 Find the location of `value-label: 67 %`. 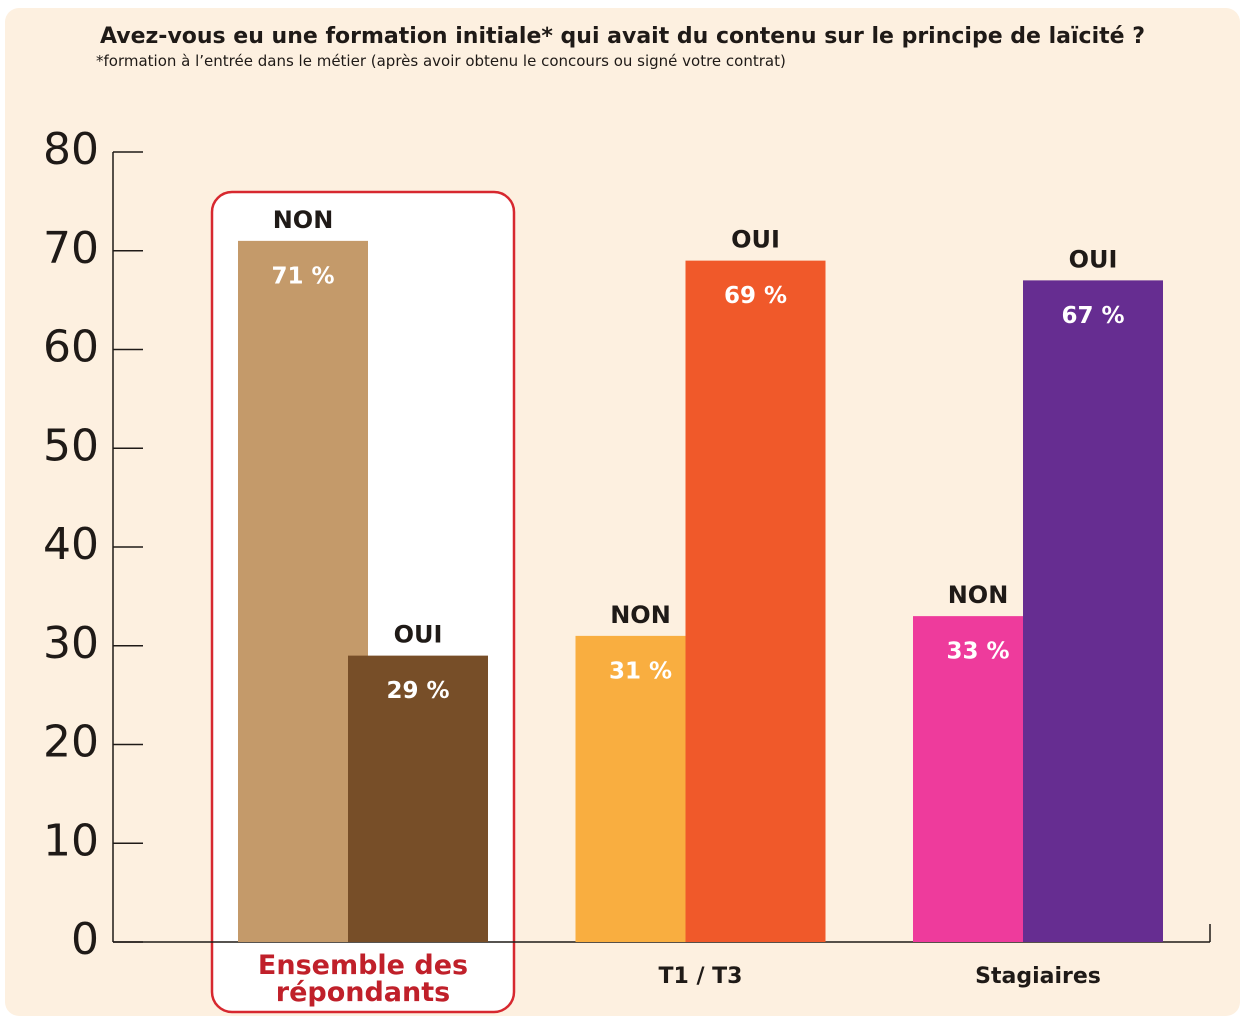

value-label: 67 % is located at coordinates (1092, 316).